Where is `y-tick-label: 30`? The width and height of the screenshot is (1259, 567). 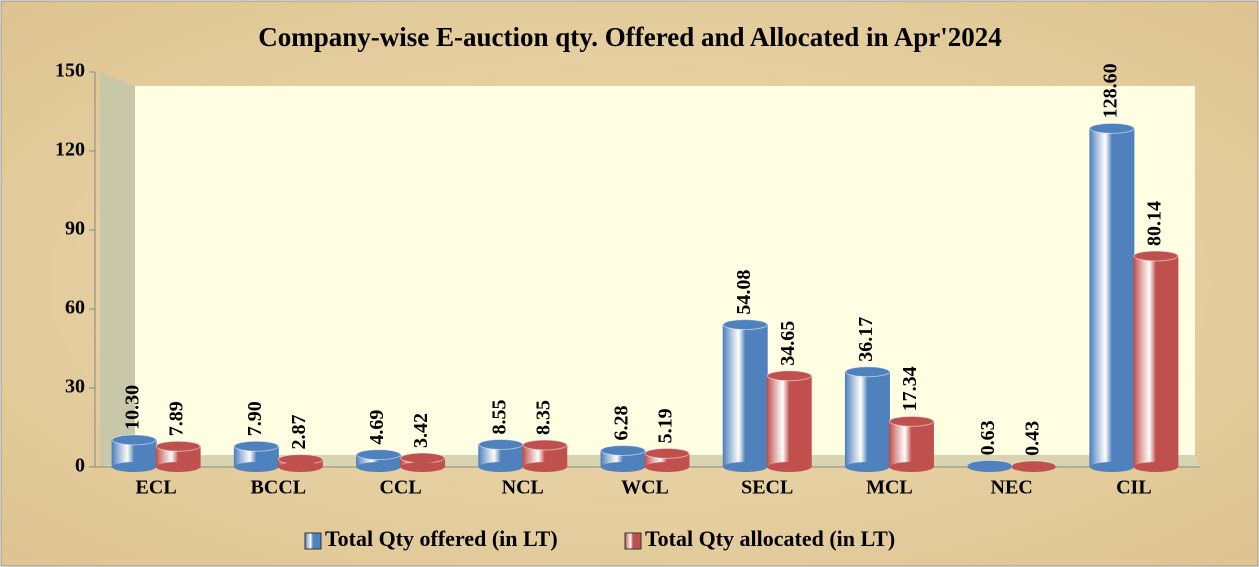 y-tick-label: 30 is located at coordinates (75, 387).